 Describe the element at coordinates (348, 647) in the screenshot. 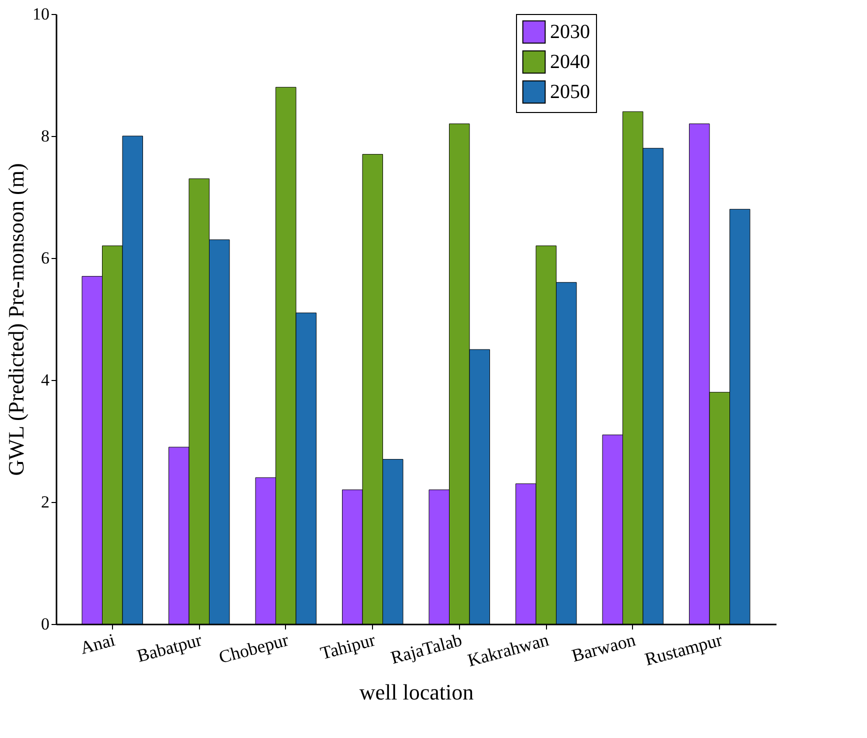

I see `x-tick-label: Tahipur` at that location.